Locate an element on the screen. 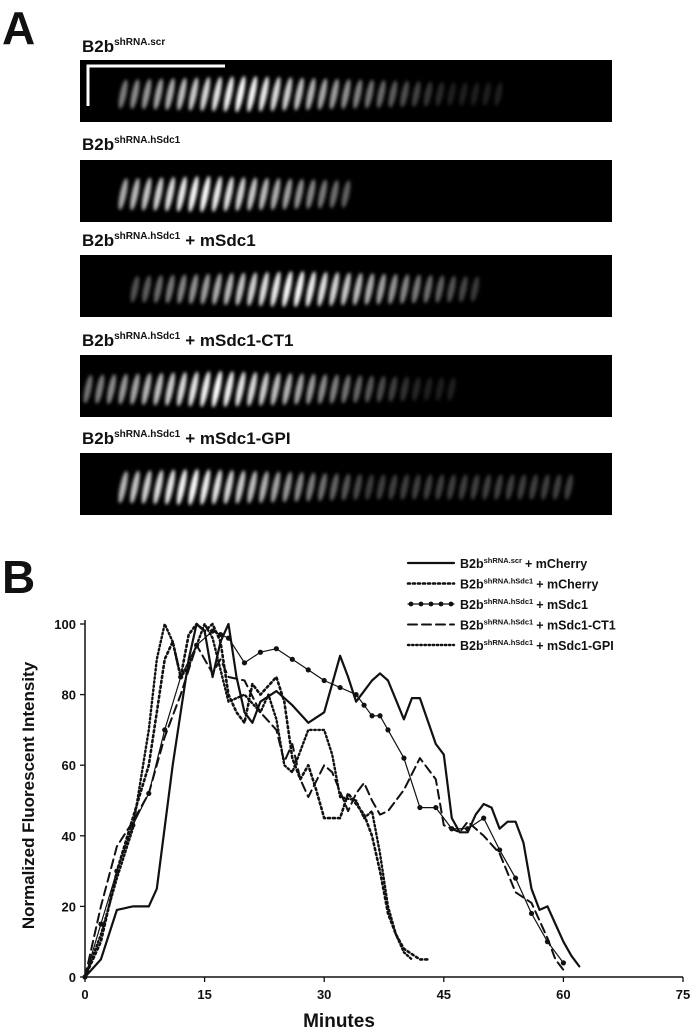 The image size is (693, 1032). image-label: B2bshRNA.hSdc1 + mSdc1-GPI is located at coordinates (186, 438).